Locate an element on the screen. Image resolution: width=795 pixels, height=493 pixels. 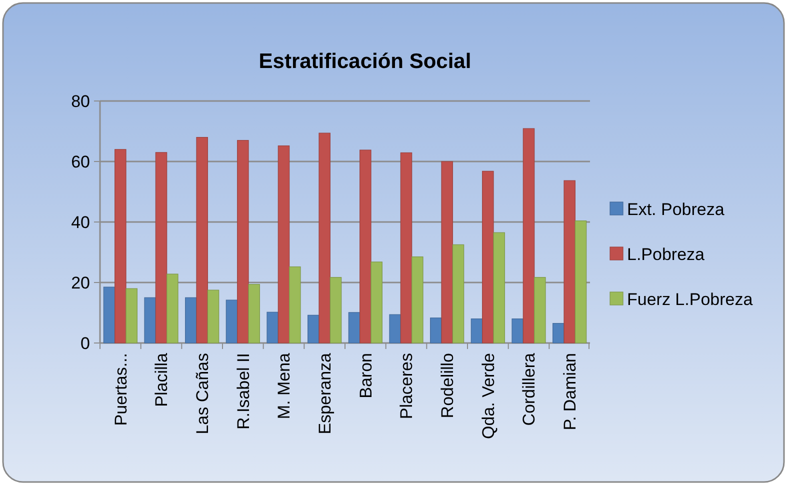
y-tick-label: 20 is located at coordinates (80, 282).